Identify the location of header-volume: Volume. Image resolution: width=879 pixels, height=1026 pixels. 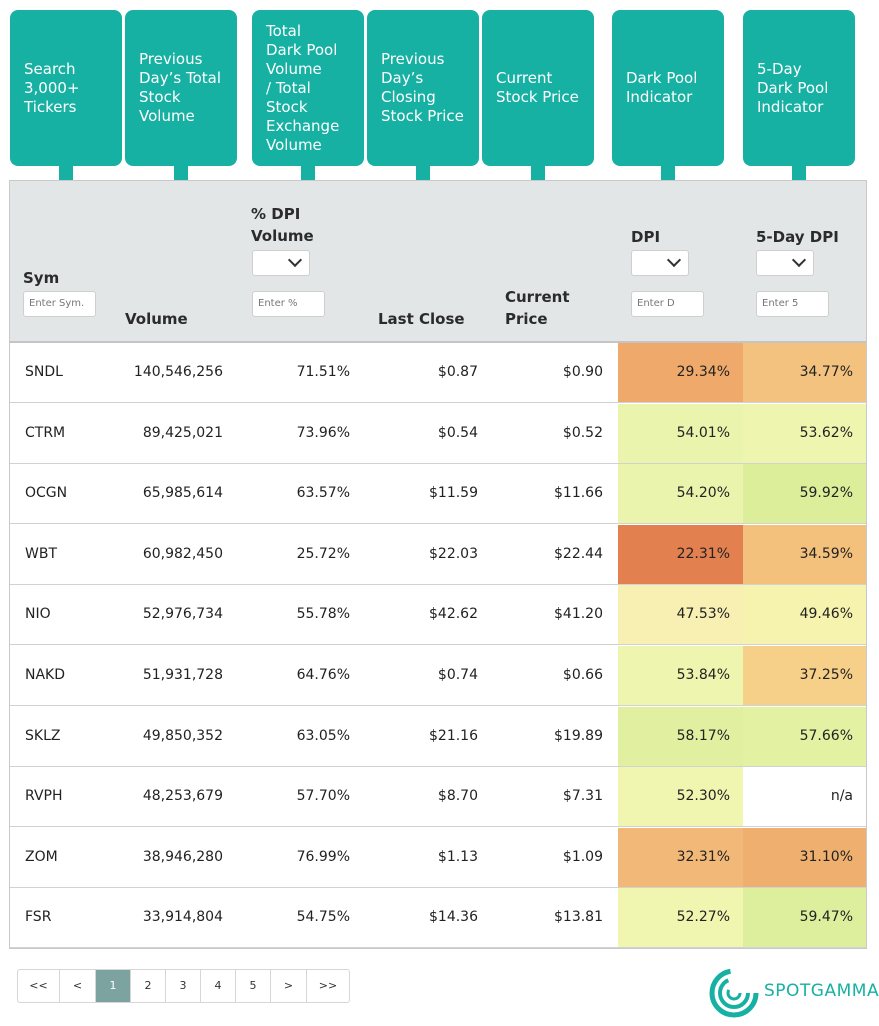
(156, 319).